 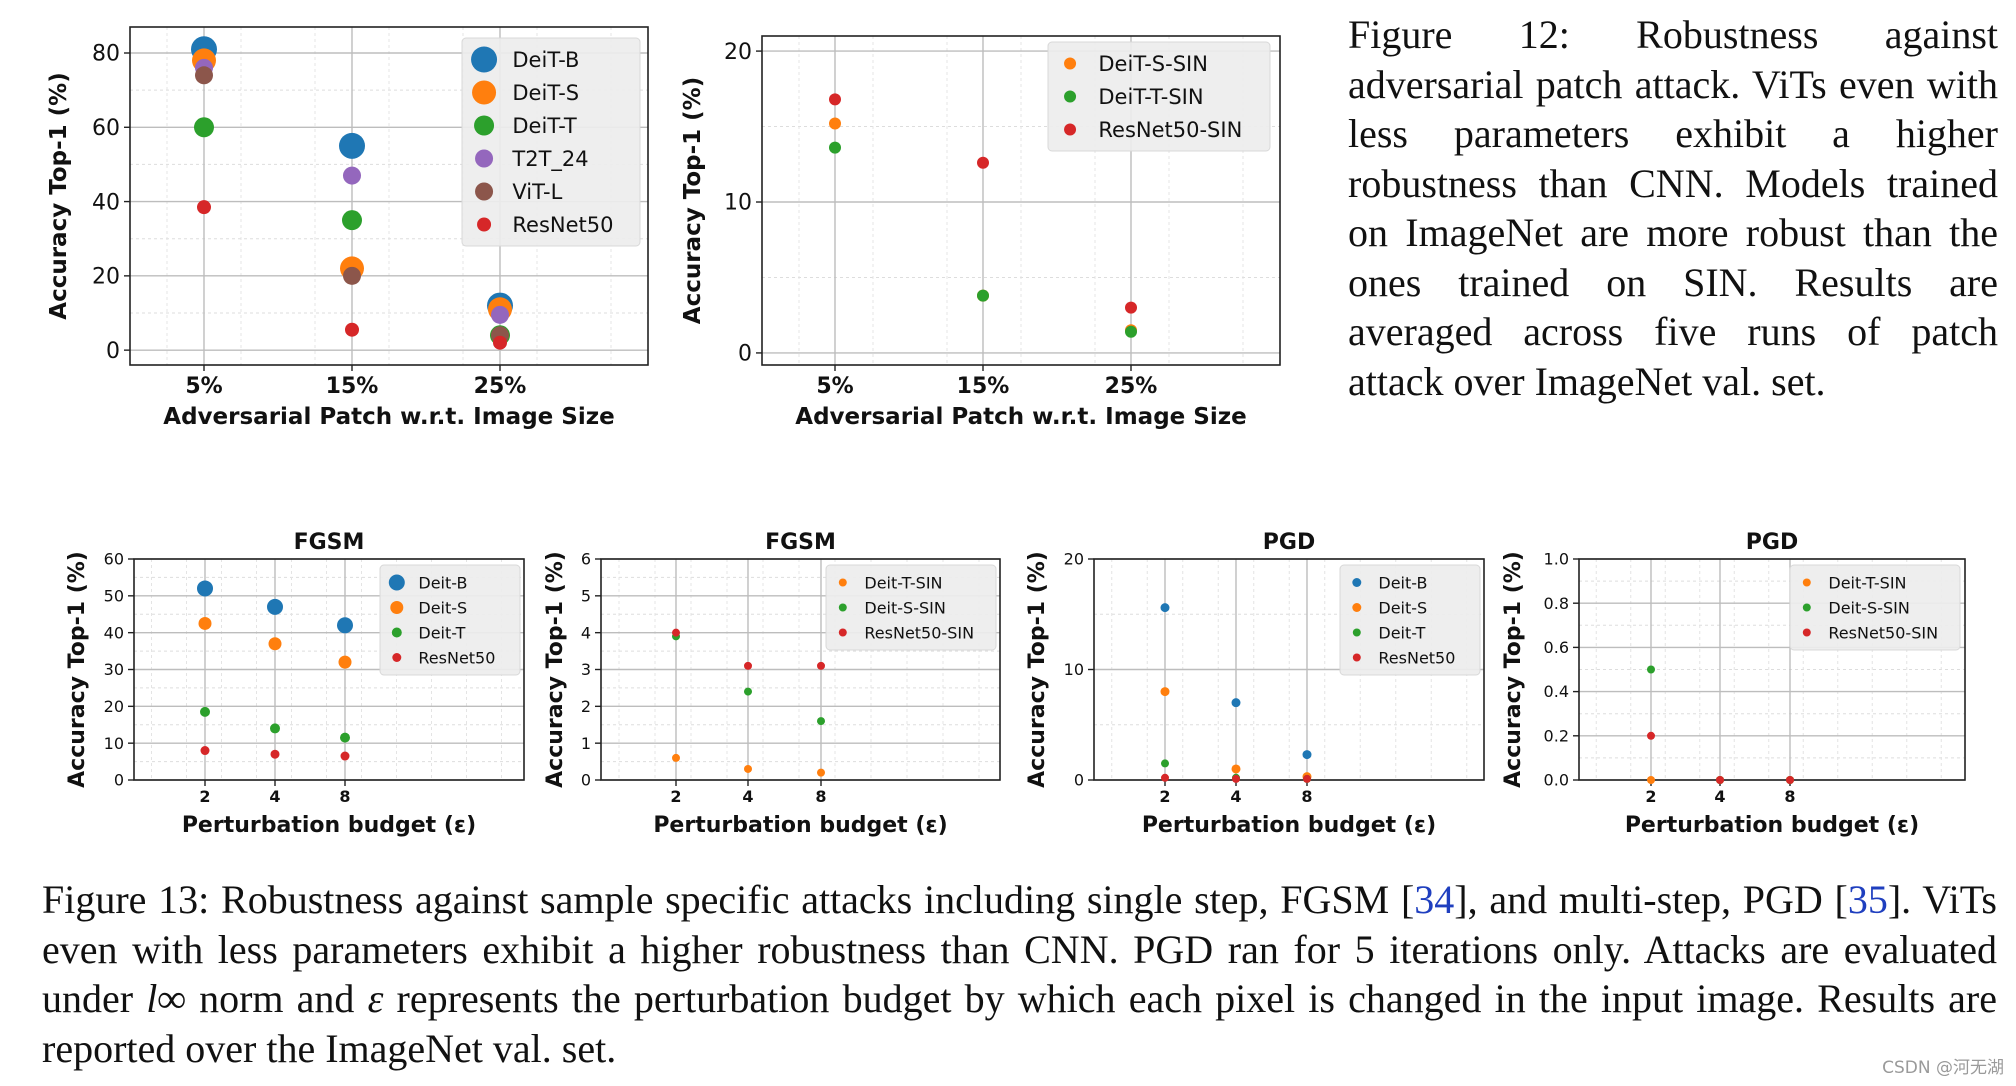 I want to click on y-tick-label: 4, so click(x=586, y=632).